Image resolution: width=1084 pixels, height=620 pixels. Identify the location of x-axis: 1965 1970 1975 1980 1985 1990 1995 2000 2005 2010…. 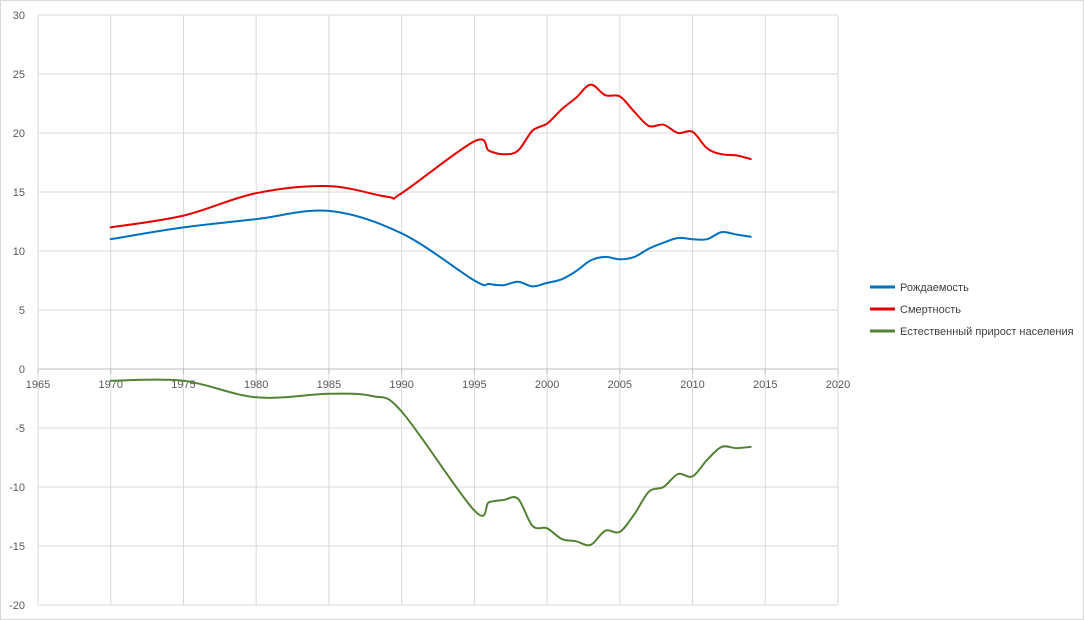
(438, 380).